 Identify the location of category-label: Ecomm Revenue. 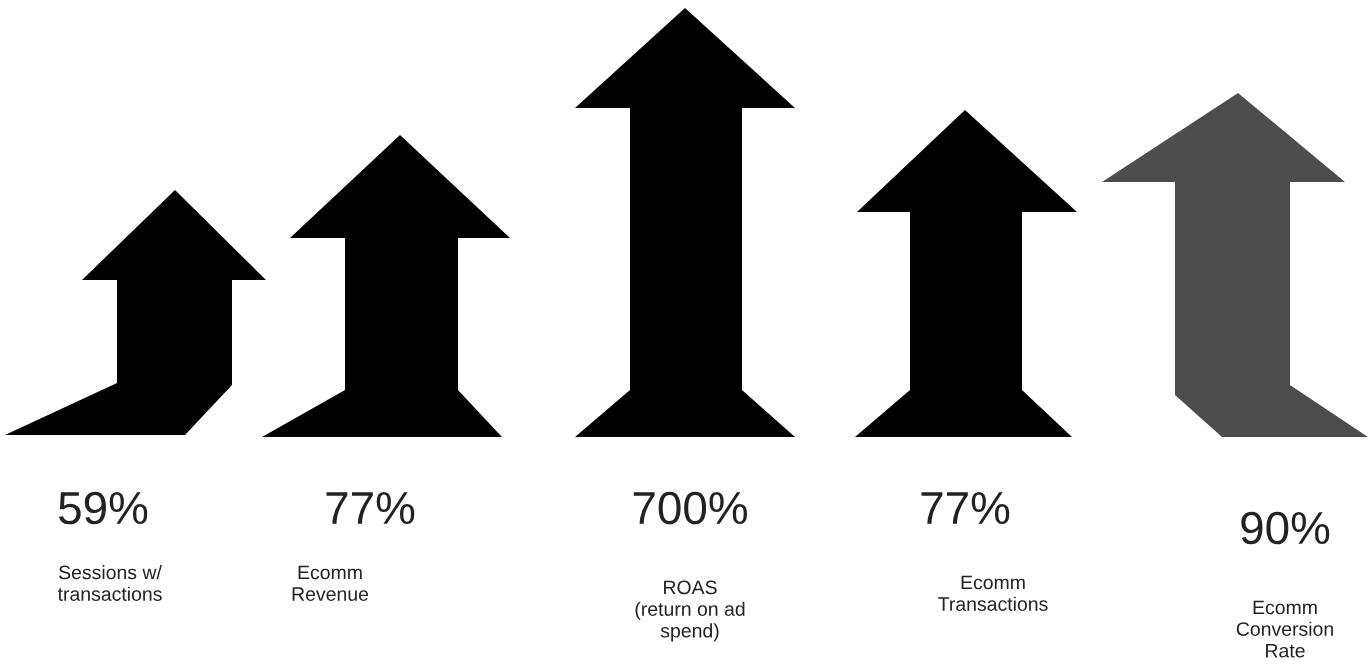
(330, 583).